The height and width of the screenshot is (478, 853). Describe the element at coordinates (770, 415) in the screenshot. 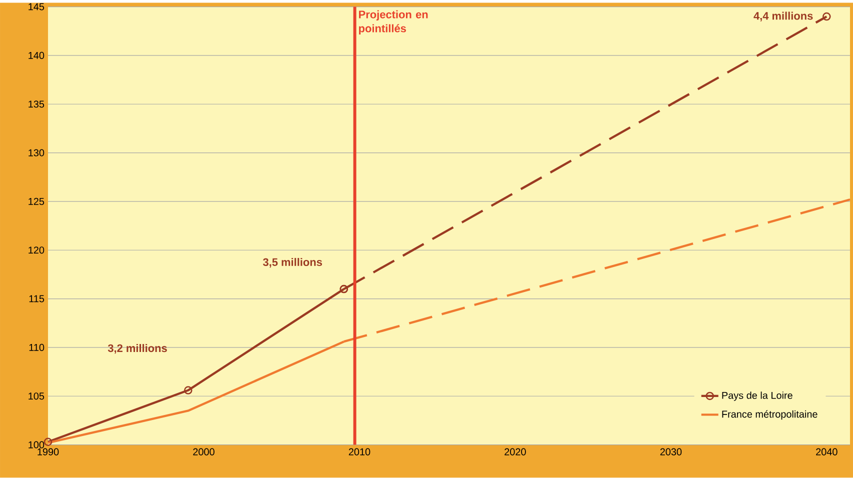

I see `legend-label: France métropolitaine` at that location.